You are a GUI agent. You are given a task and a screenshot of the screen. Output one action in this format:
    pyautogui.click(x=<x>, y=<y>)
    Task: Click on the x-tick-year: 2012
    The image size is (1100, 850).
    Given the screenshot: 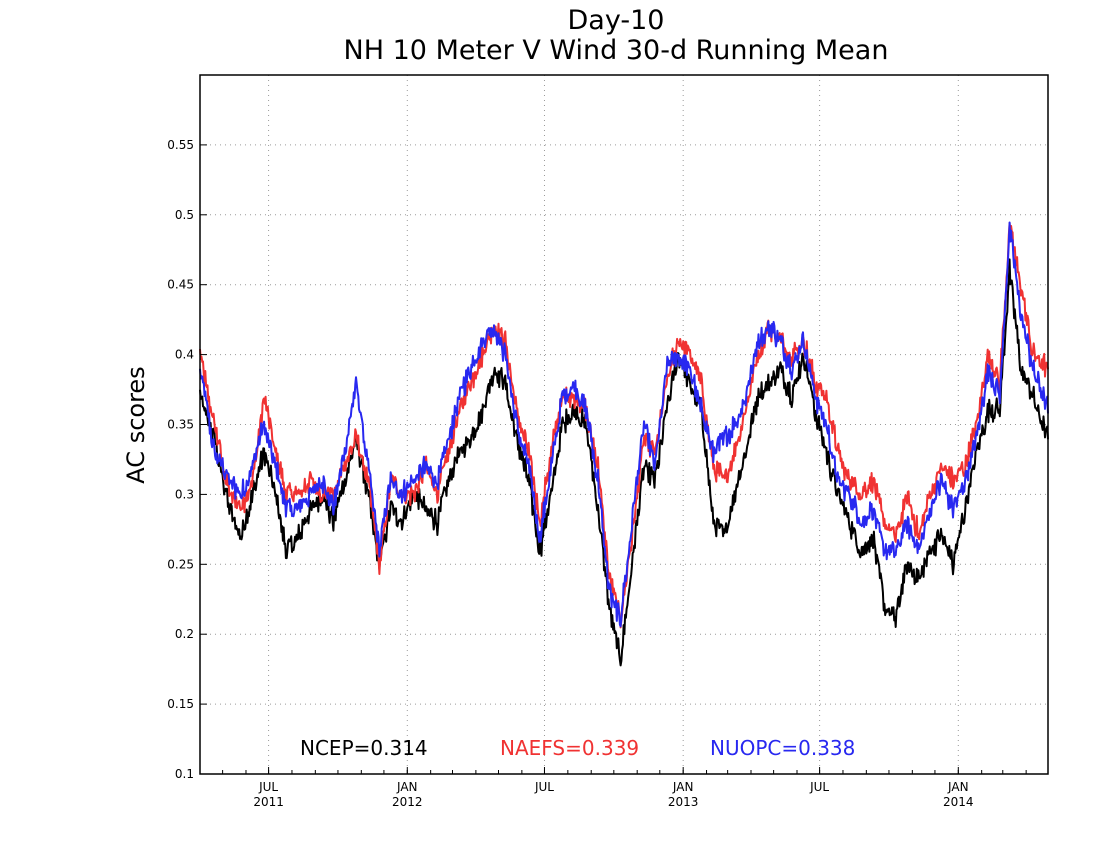 What is the action you would take?
    pyautogui.click(x=407, y=802)
    